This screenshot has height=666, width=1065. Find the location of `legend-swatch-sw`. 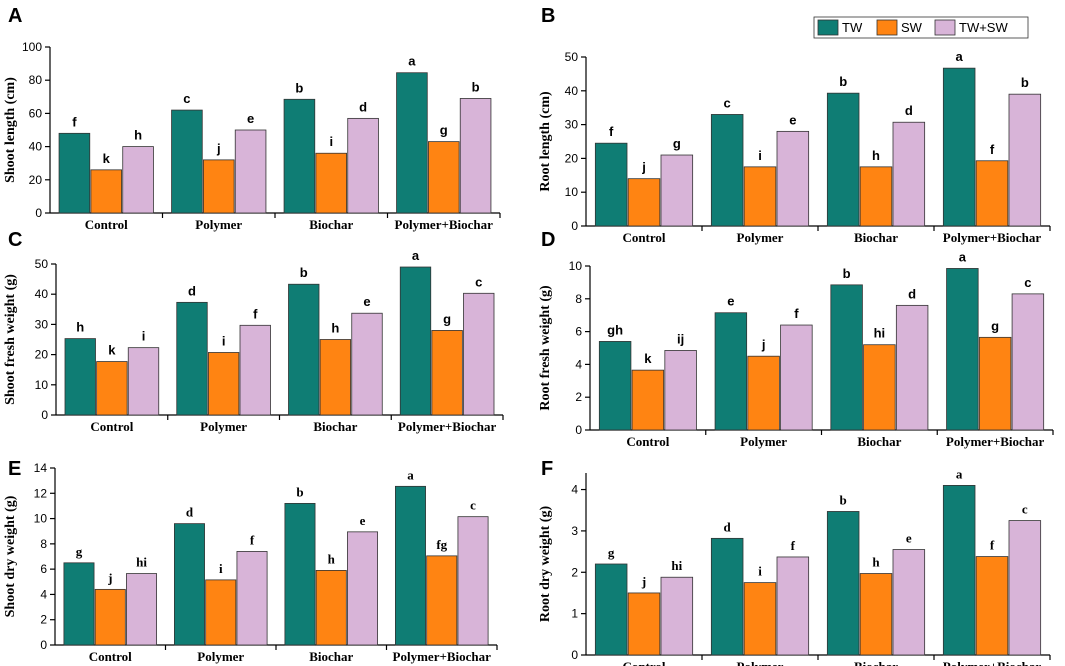

legend-swatch-sw is located at coordinates (887, 27).